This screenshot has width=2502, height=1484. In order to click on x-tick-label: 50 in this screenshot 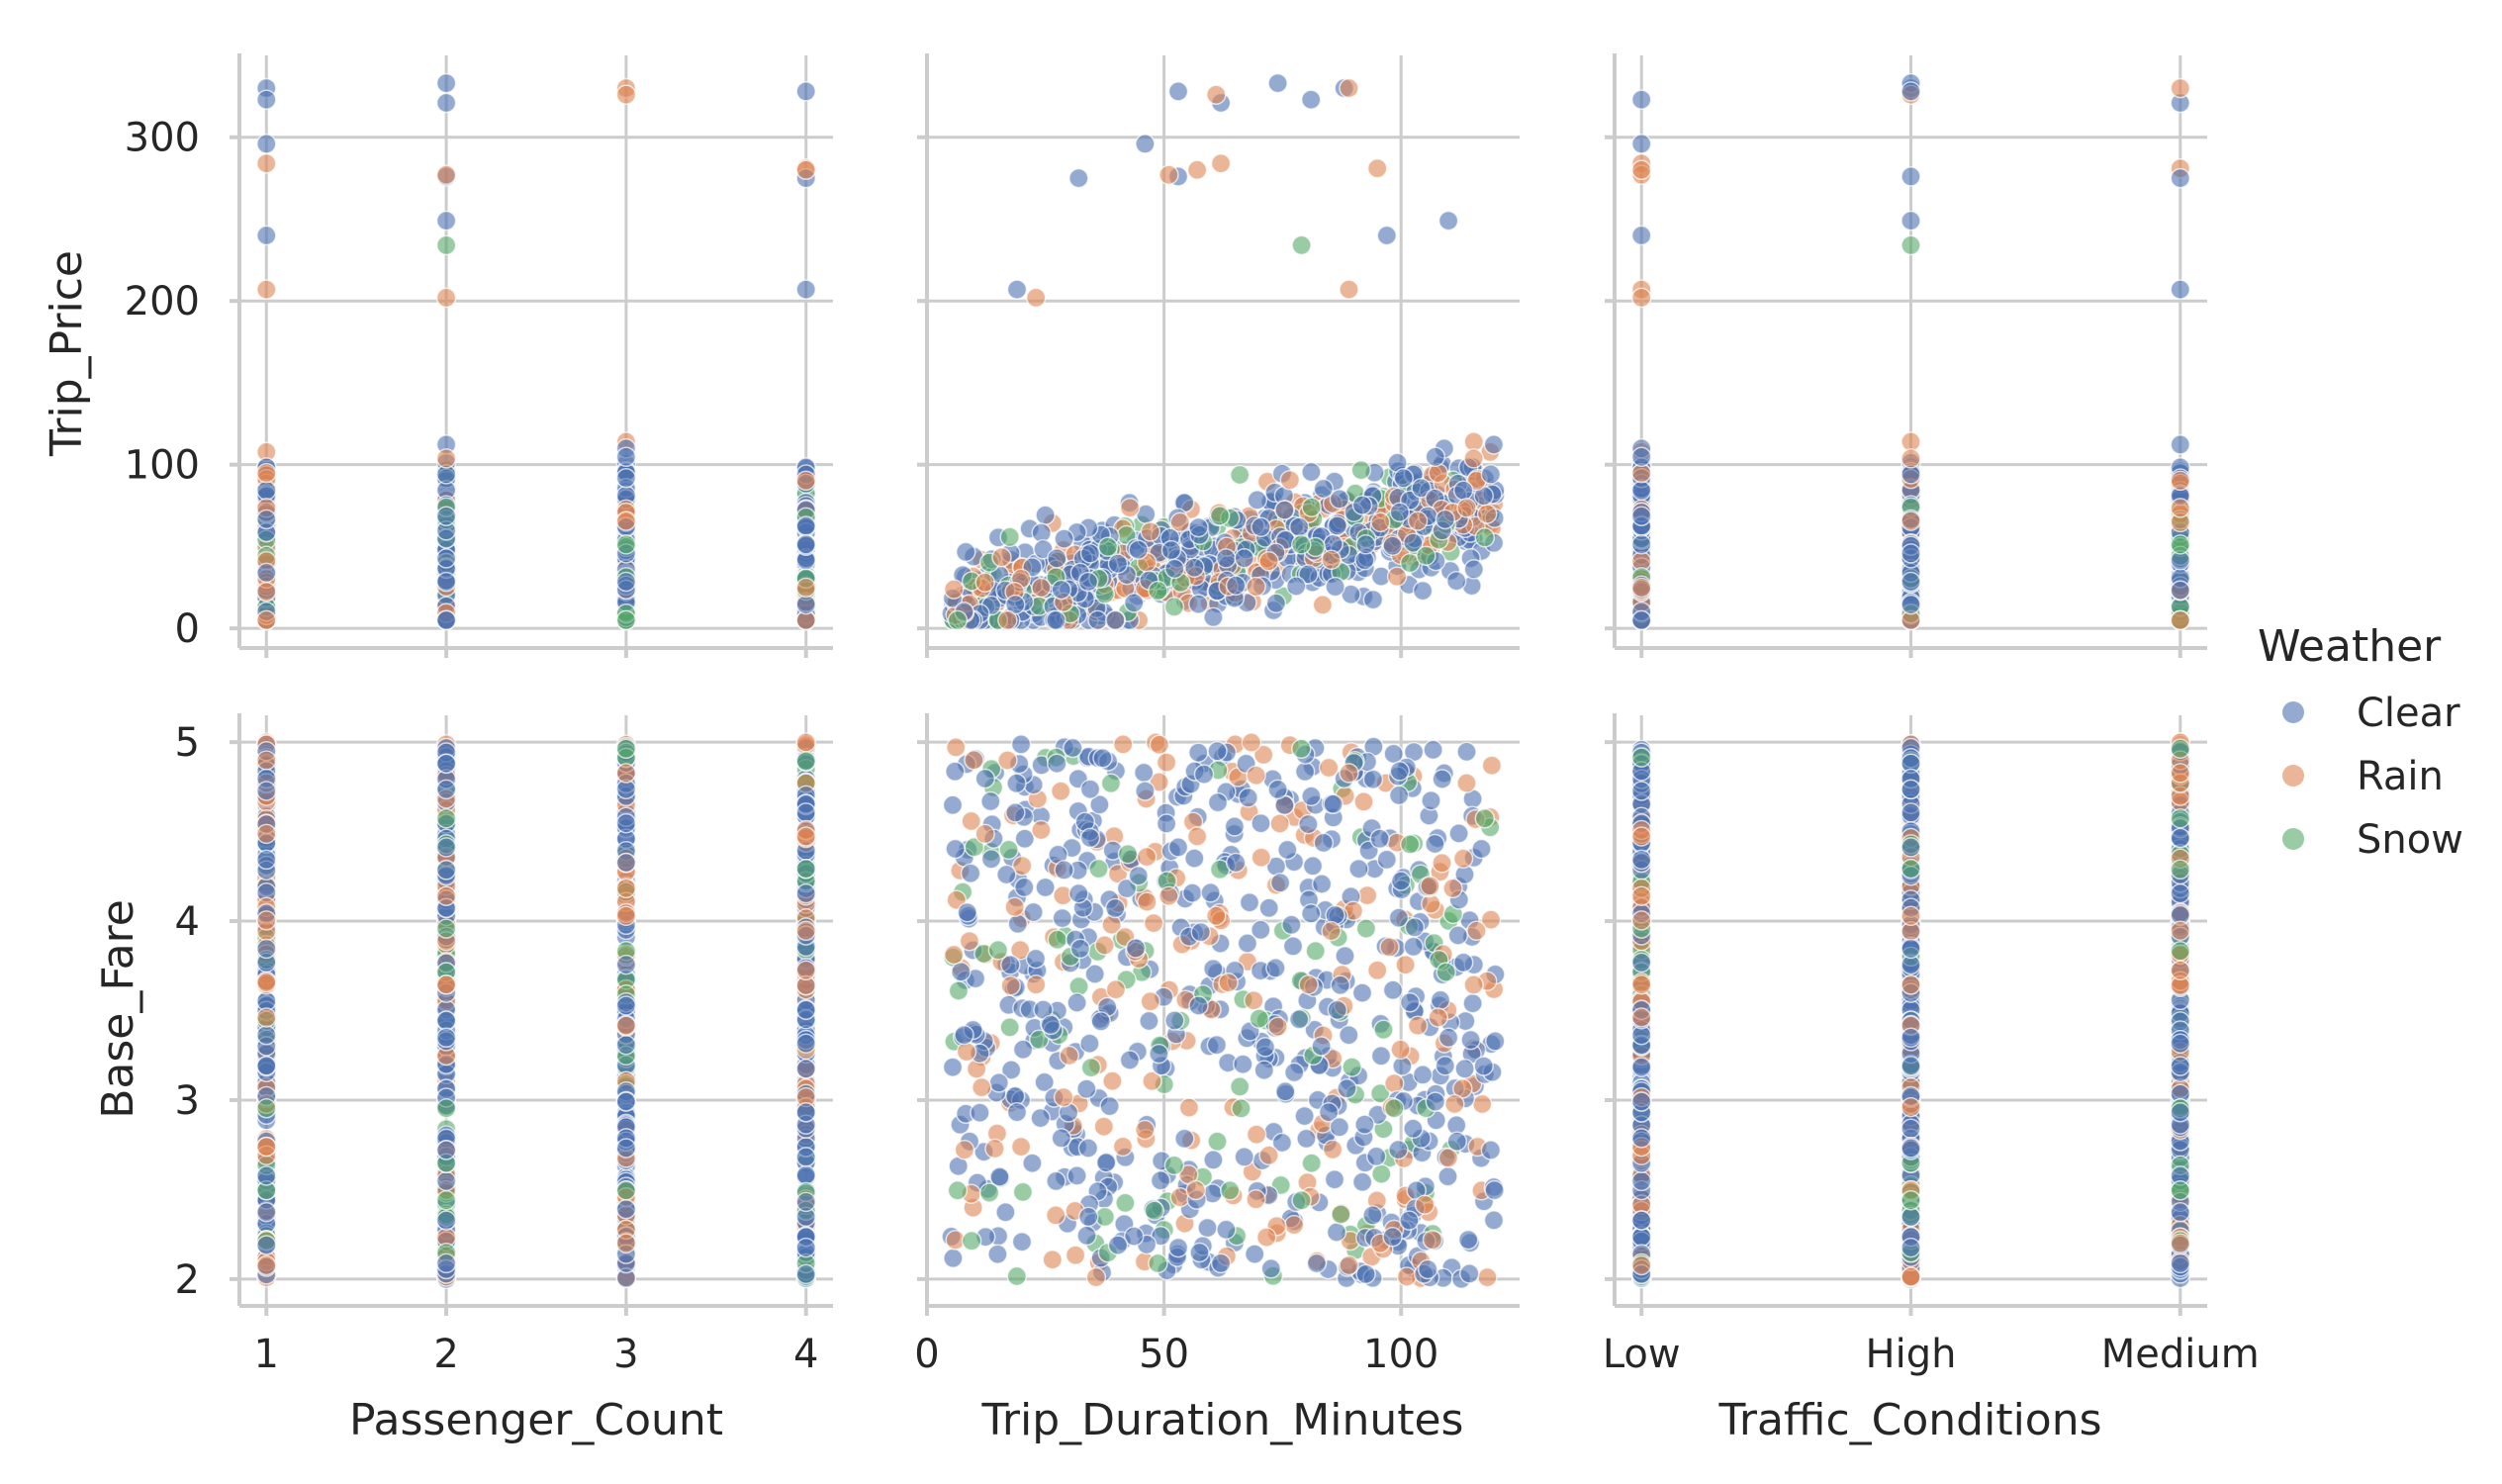, I will do `click(1164, 1354)`.